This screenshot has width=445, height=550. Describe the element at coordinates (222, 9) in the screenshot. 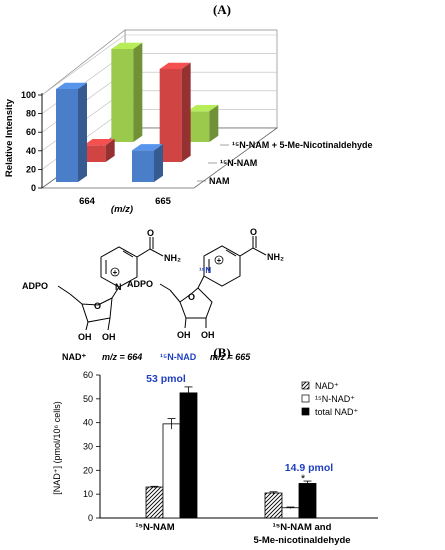

I see `panel-a-label: (A)` at that location.